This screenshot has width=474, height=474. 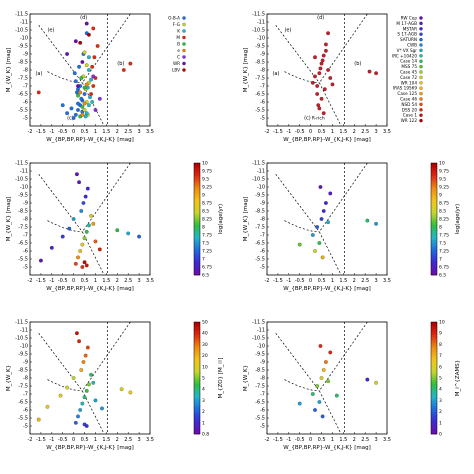 I want to click on colorbar-tick-label: 9, so click(x=203, y=196).